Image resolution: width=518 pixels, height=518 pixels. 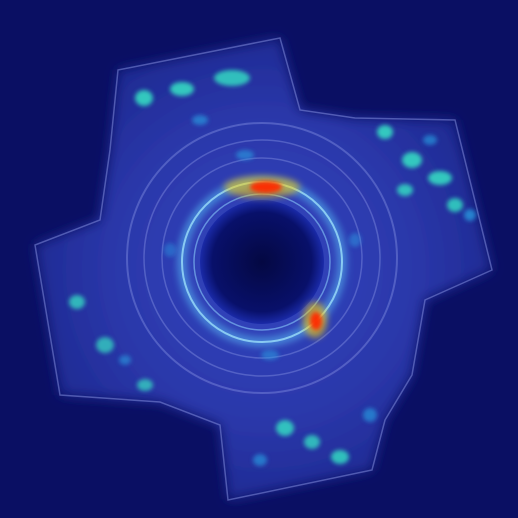 I want to click on hotspot-lower-right, so click(x=315, y=320).